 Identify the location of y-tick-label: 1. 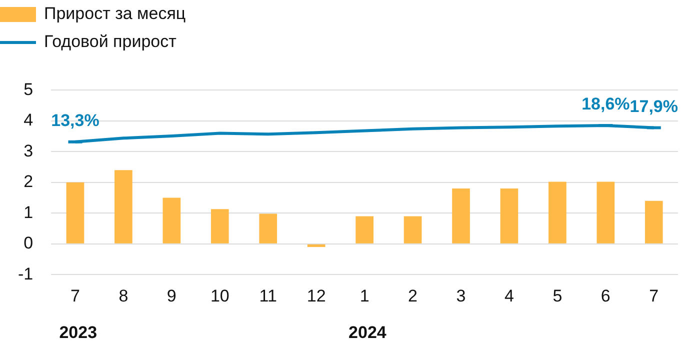
(29, 212).